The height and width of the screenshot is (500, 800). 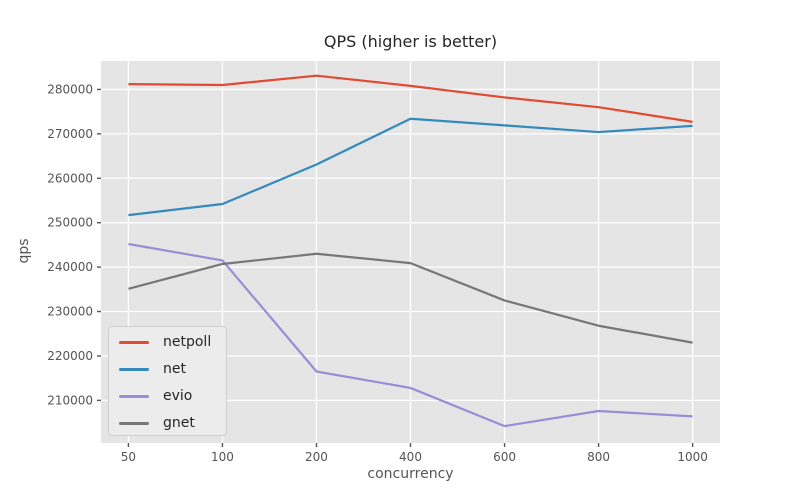 What do you see at coordinates (70, 223) in the screenshot?
I see `y-tick-label: 250000` at bounding box center [70, 223].